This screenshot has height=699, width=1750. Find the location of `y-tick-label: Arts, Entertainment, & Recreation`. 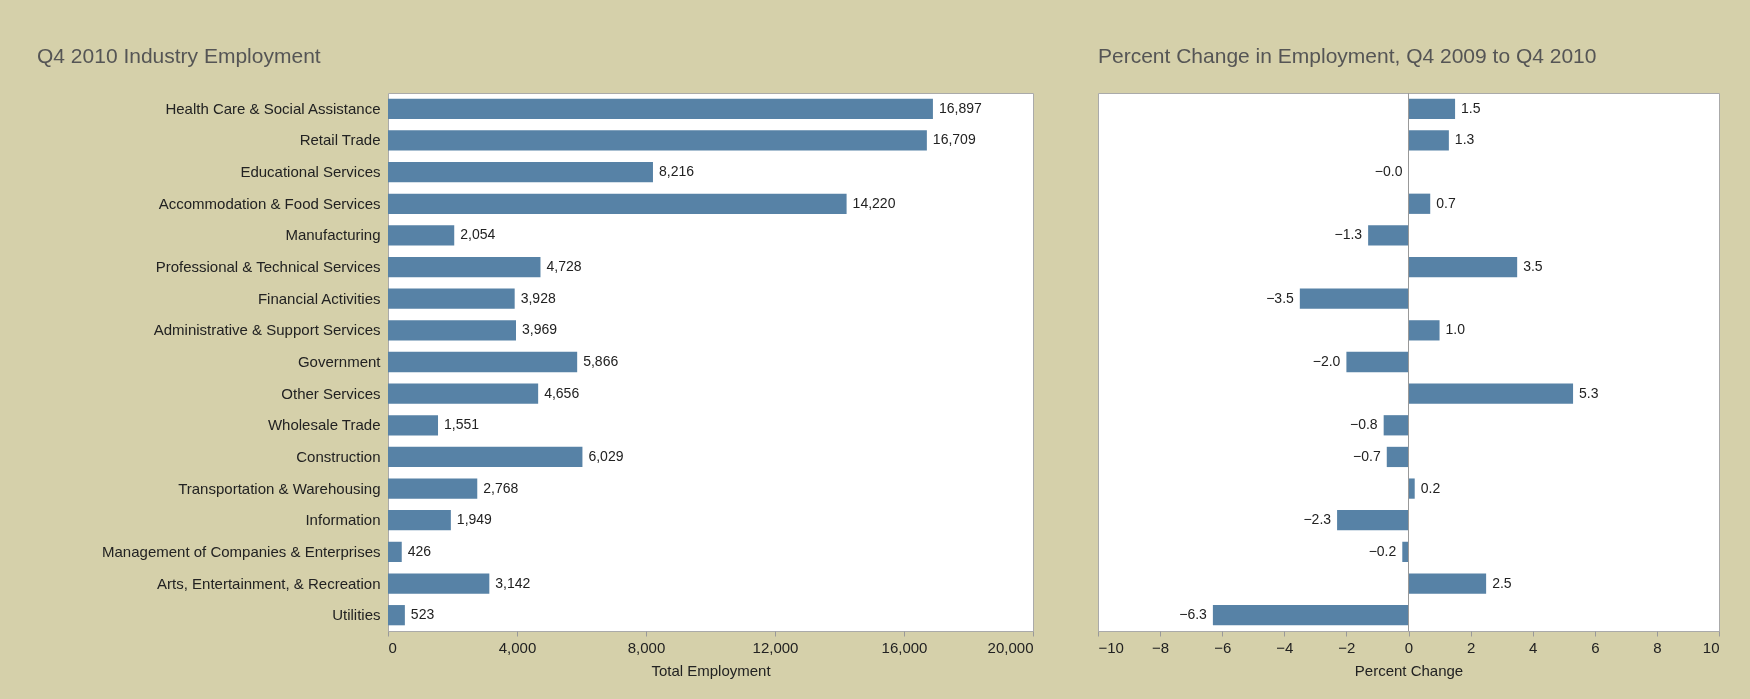

y-tick-label: Arts, Entertainment, & Recreation is located at coordinates (269, 583).